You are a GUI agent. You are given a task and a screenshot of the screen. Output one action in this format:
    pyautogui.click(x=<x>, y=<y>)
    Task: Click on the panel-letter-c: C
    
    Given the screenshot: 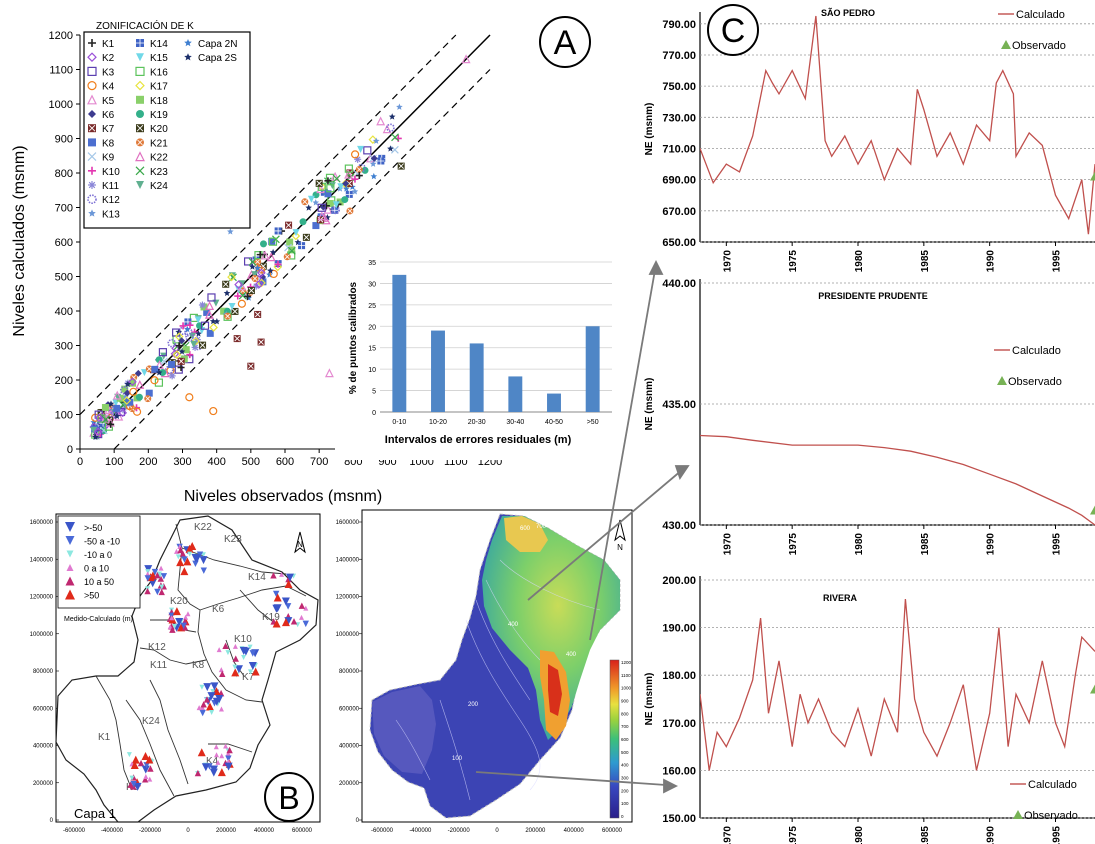 What is the action you would take?
    pyautogui.click(x=733, y=31)
    